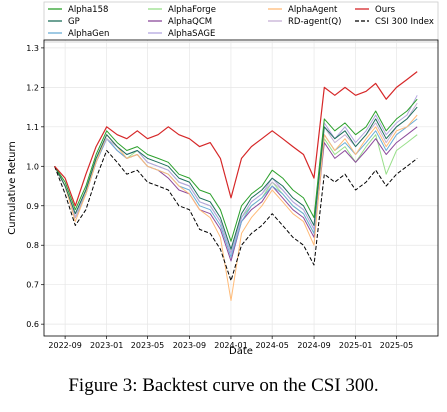 Image resolution: width=447 pixels, height=412 pixels. I want to click on x-tick-label: 2025-05, so click(396, 345).